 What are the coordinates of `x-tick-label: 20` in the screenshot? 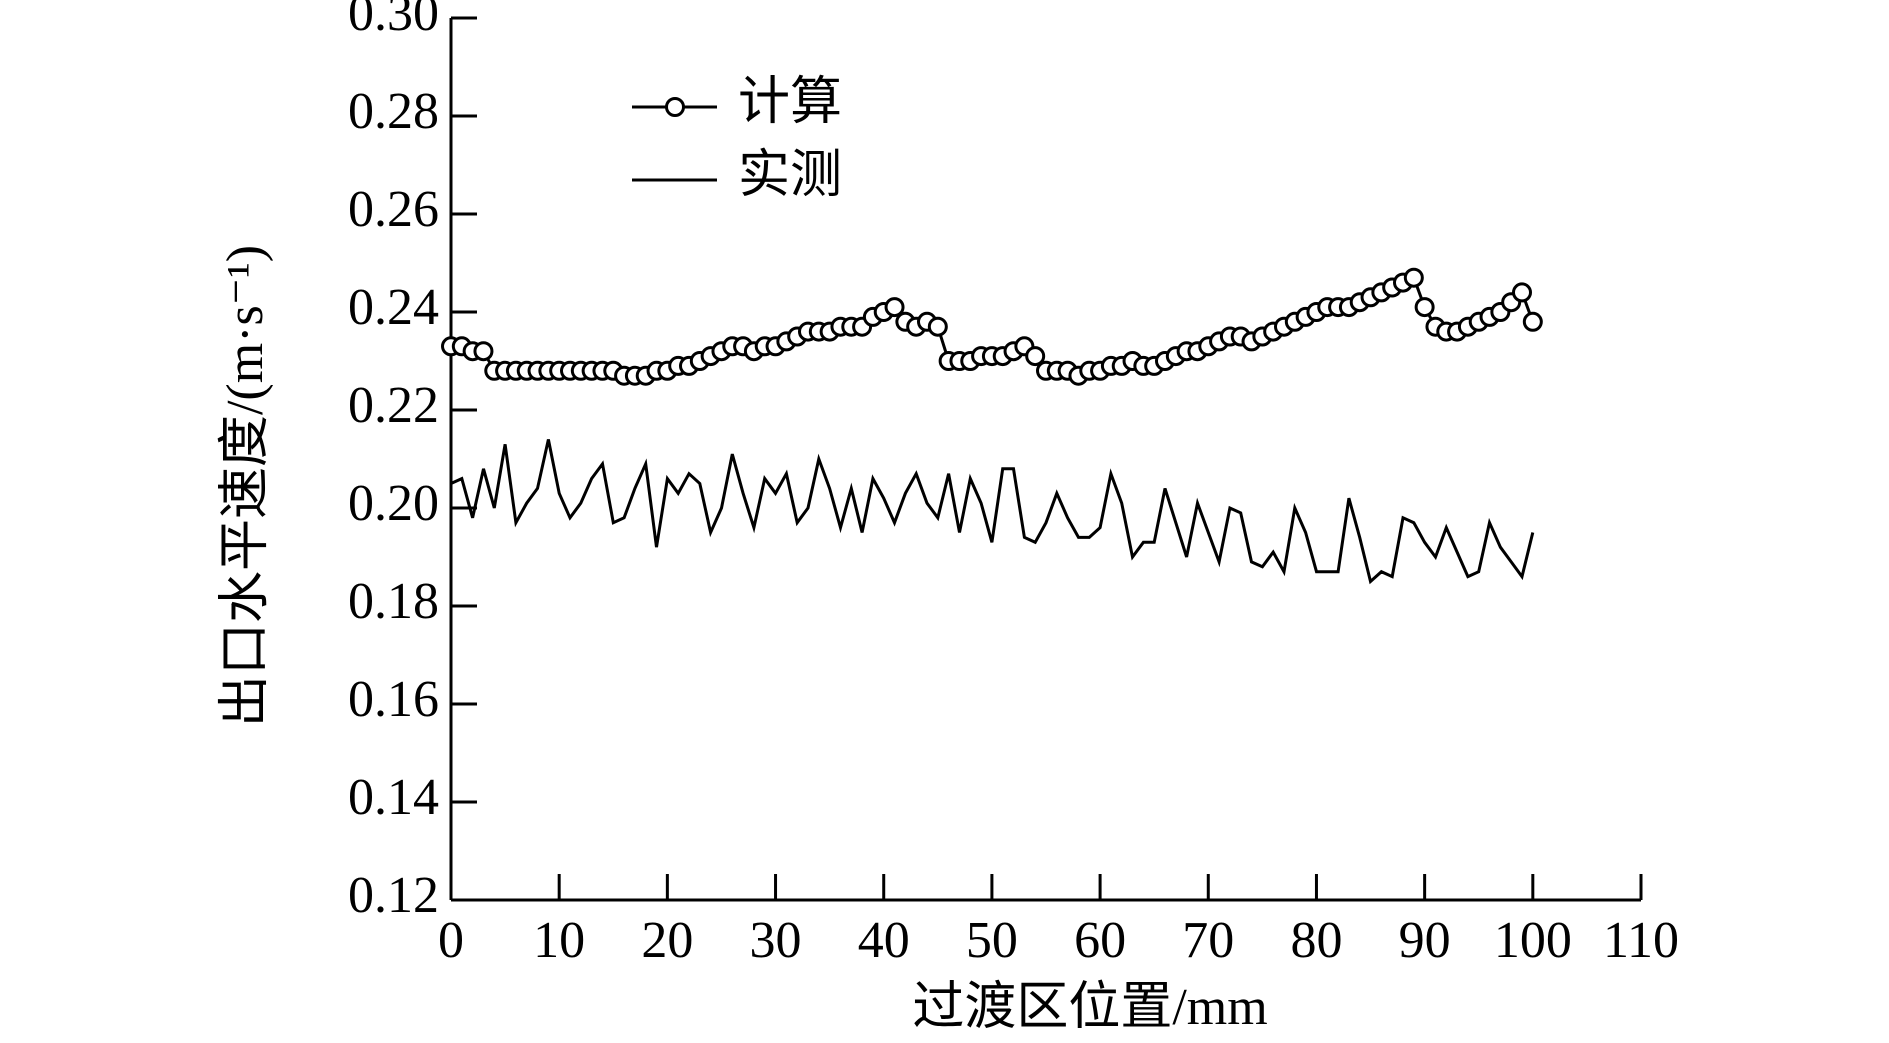 It's located at (667, 940).